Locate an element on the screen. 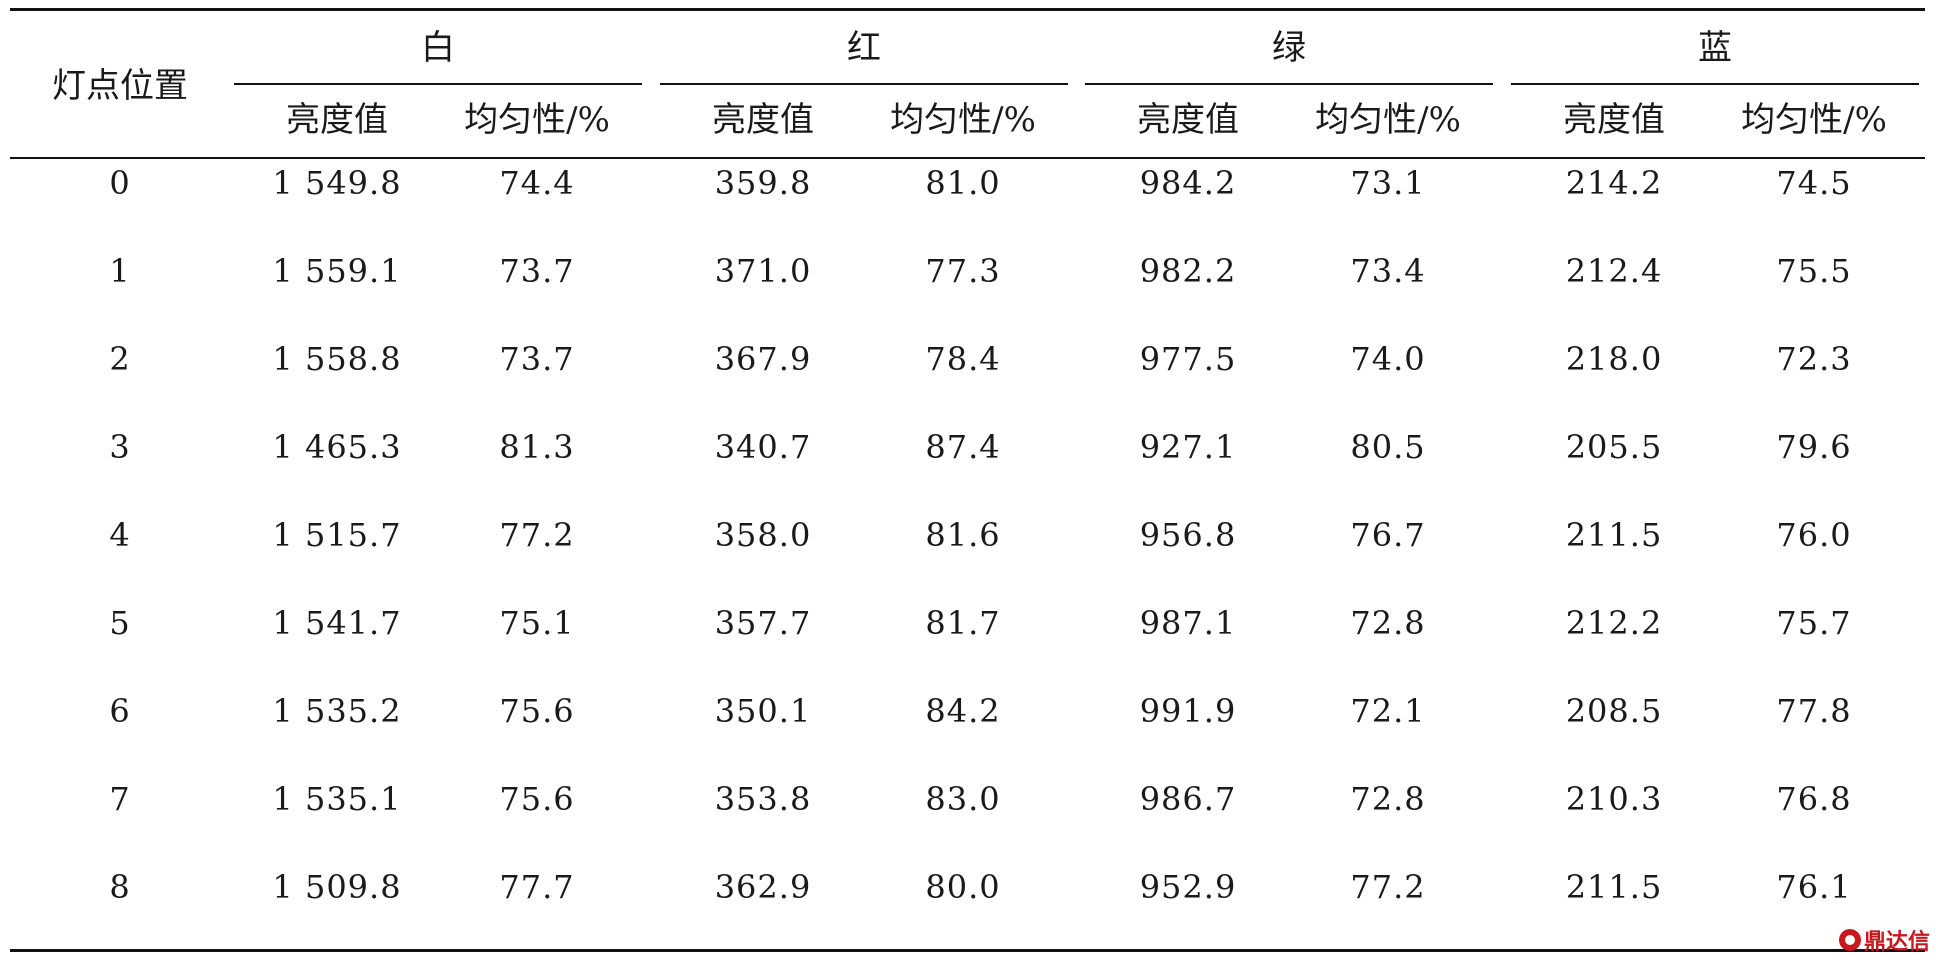 The height and width of the screenshot is (960, 1936). table-cell: 80.5 is located at coordinates (1388, 447).